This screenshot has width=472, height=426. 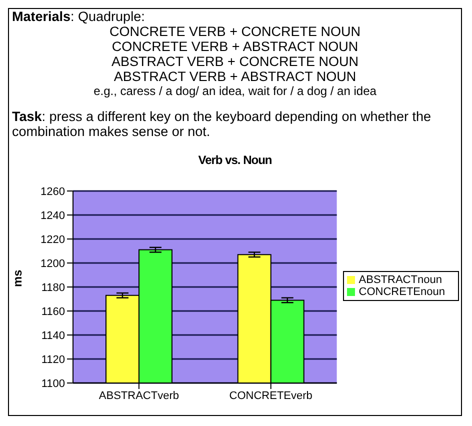 I want to click on text: e.g., caress / a dog/ an idea, wait for / a dog / an idea, so click(x=235, y=91).